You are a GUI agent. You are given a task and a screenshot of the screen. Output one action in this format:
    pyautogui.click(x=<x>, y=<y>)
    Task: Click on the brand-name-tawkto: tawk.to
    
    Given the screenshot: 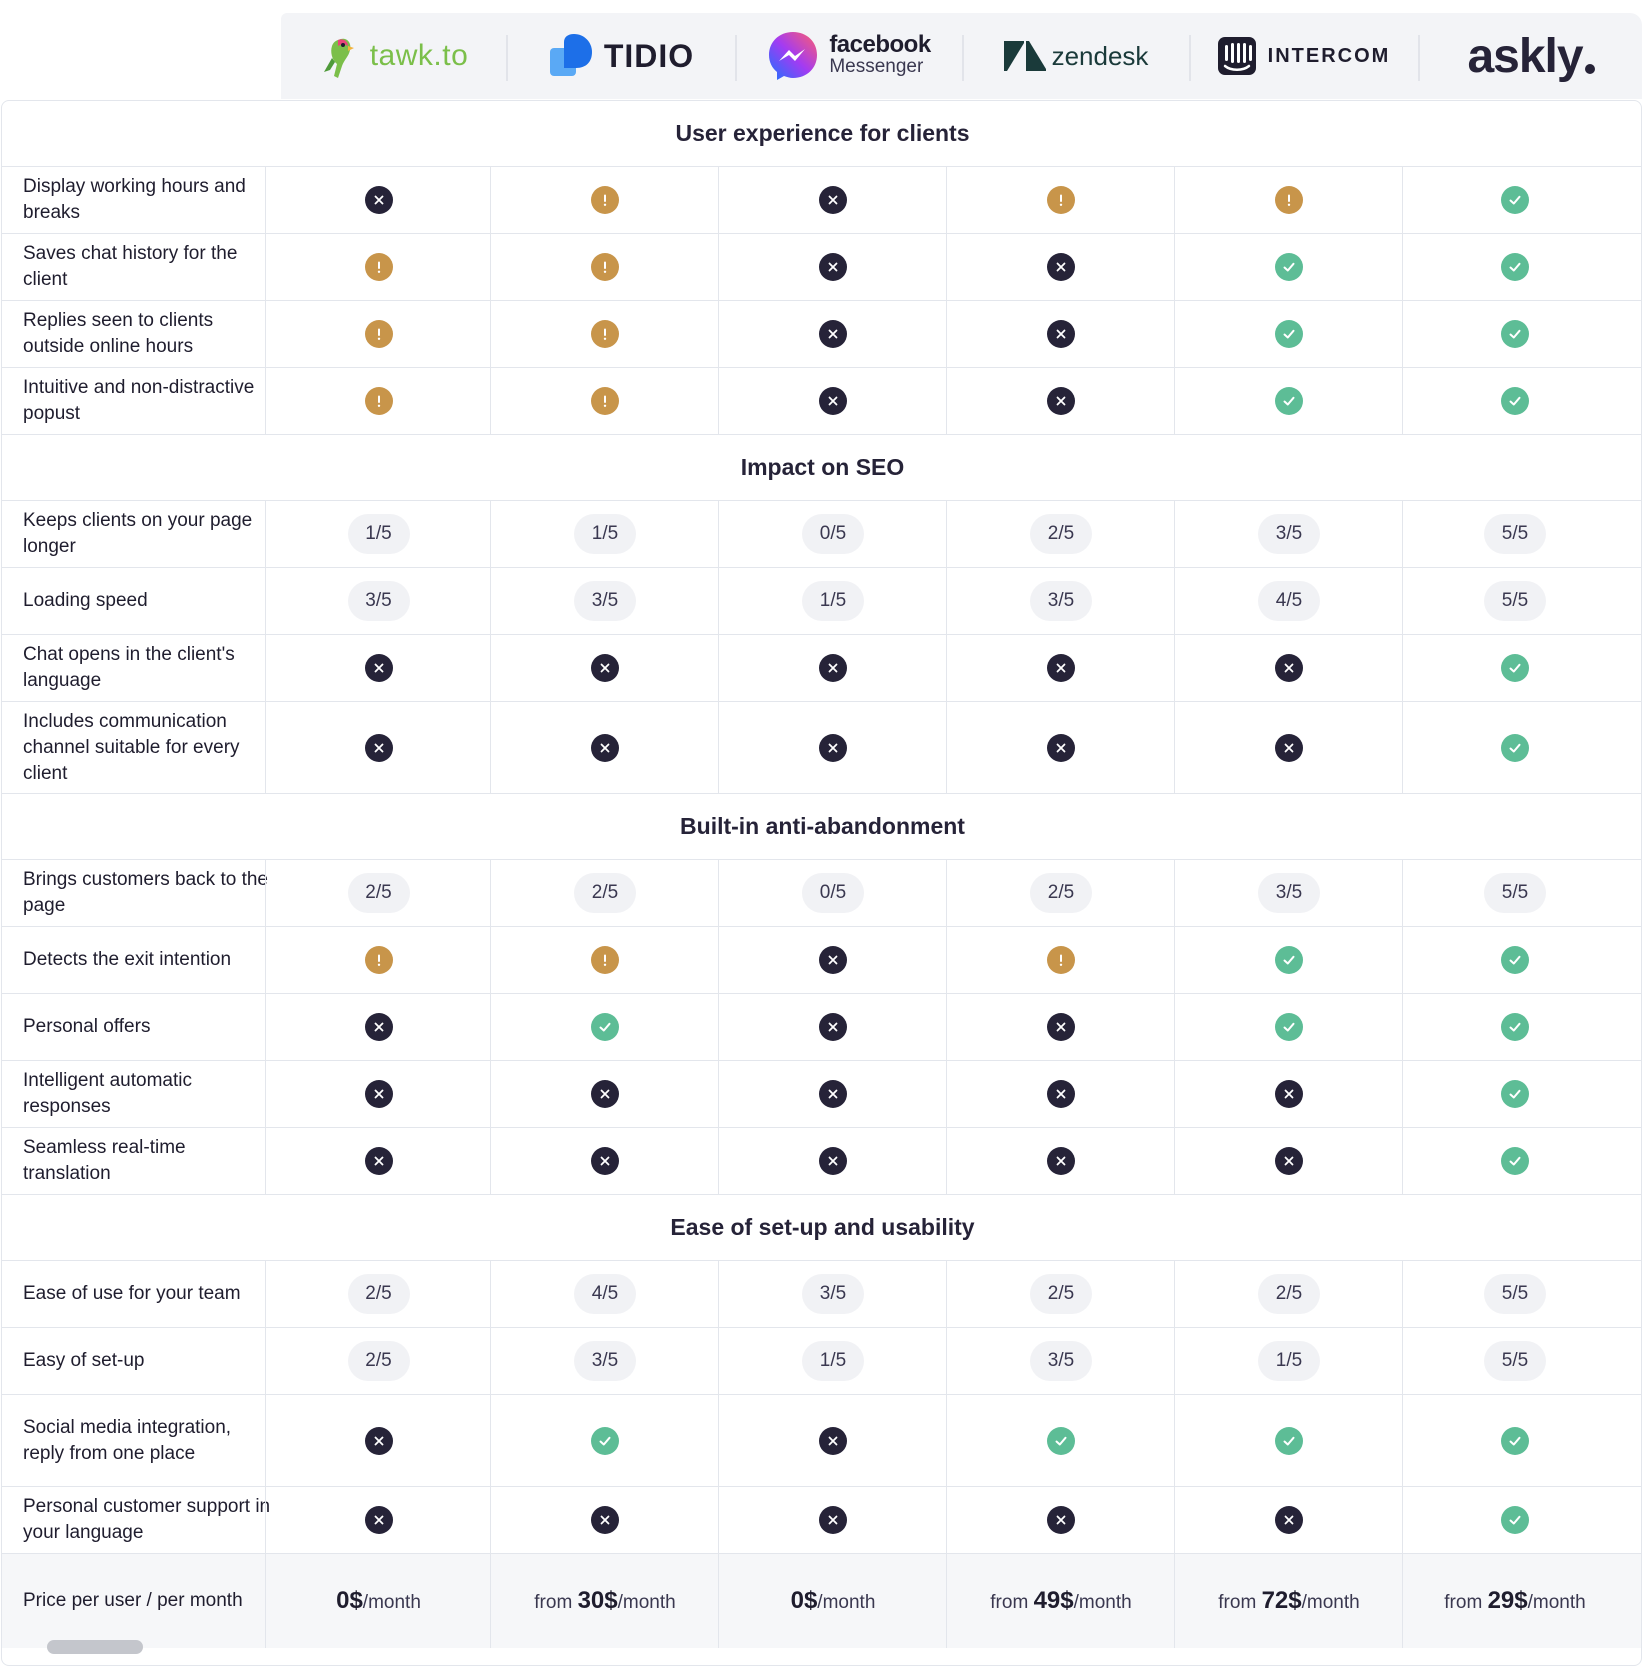 What is the action you would take?
    pyautogui.click(x=419, y=55)
    